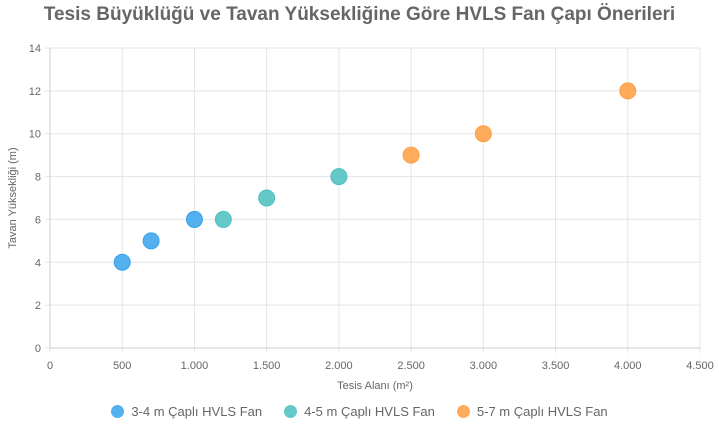  Describe the element at coordinates (197, 411) in the screenshot. I see `legend-label-series-1: 3-4 m Çaplı HVLS Fan` at that location.